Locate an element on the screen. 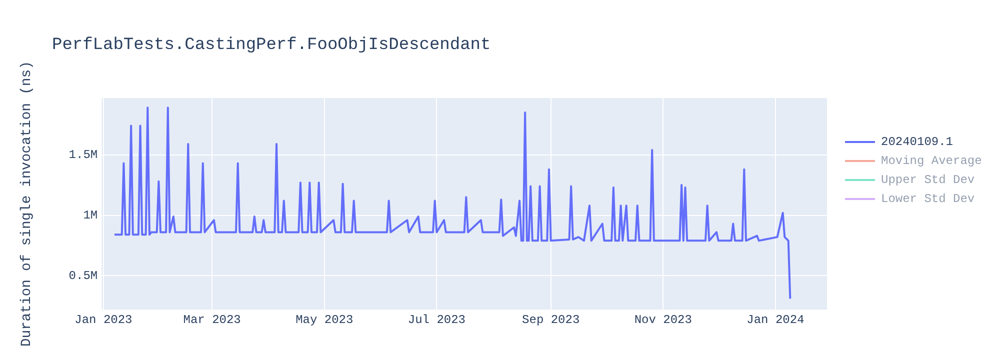 The height and width of the screenshot is (350, 1000). legend-label: Lower Std Dev is located at coordinates (928, 199).